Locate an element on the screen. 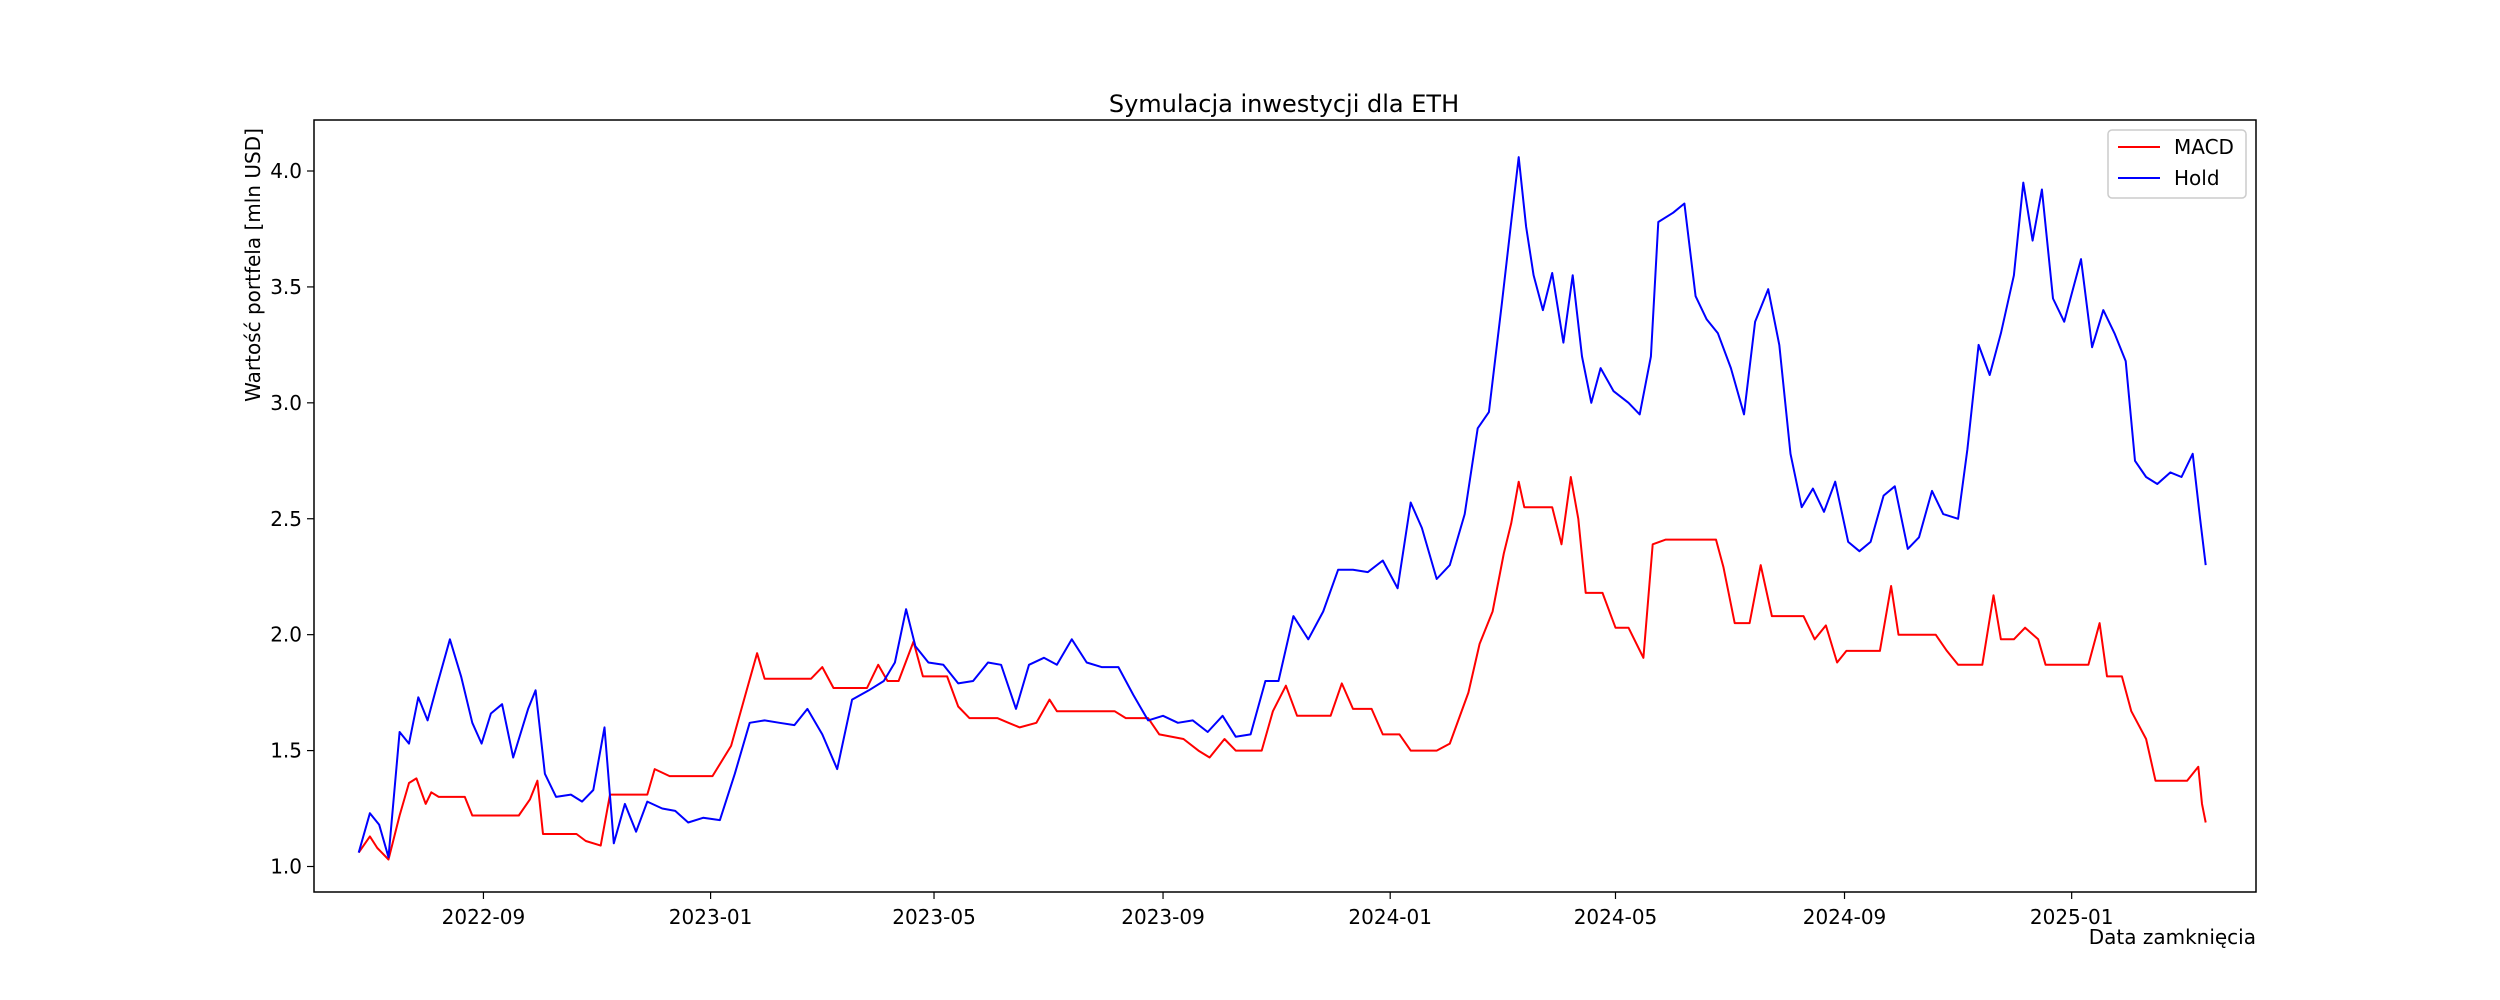 This screenshot has width=2500, height=1000. y-tick-label: 1.5 is located at coordinates (286, 751).